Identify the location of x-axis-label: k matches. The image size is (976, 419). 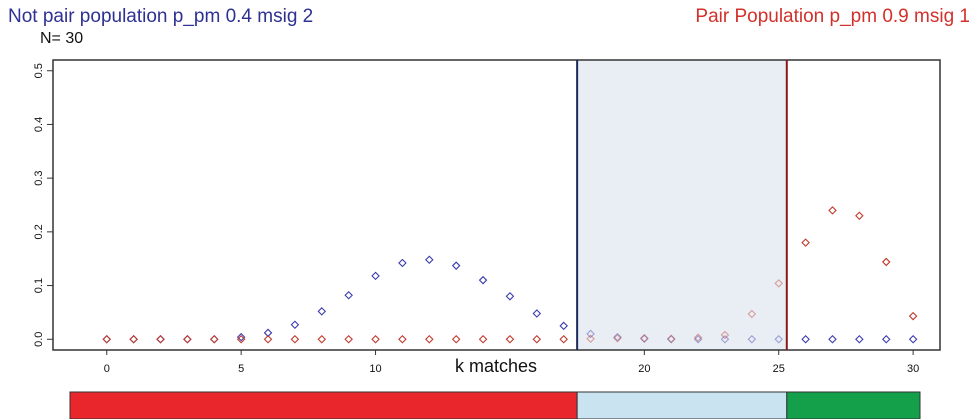
(496, 366).